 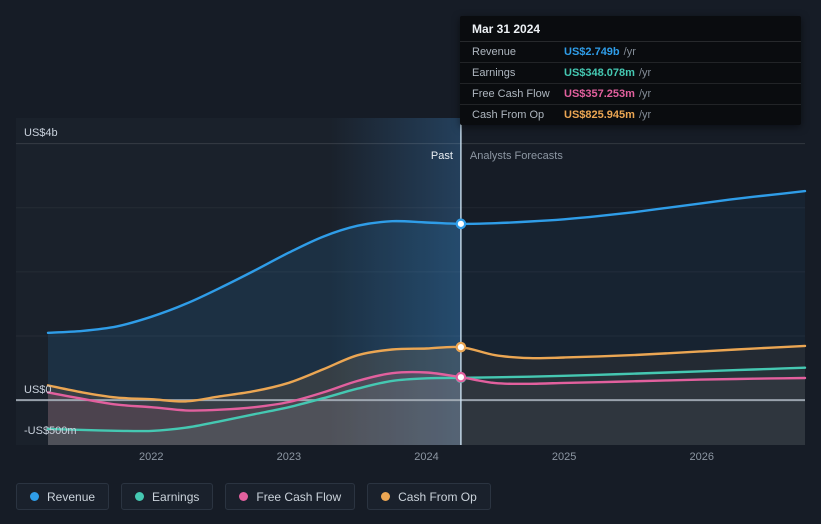 I want to click on fcf-marker, so click(x=461, y=377).